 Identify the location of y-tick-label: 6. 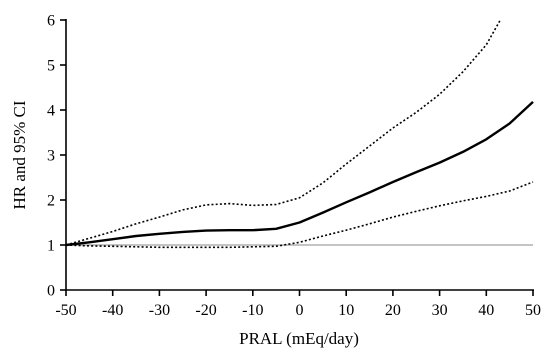
(51, 21).